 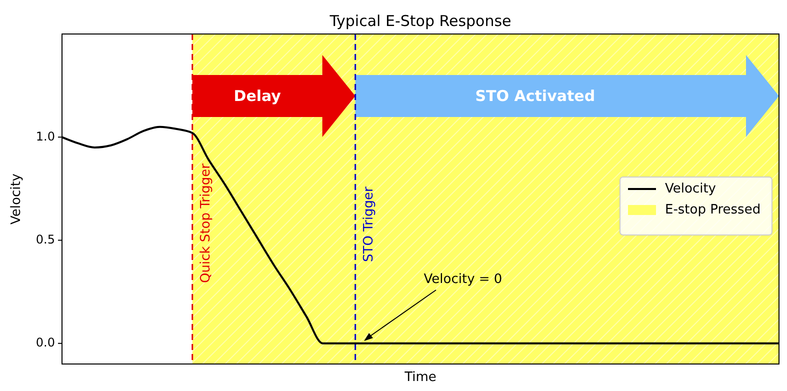 I want to click on x-axis-title: Time, so click(x=420, y=377).